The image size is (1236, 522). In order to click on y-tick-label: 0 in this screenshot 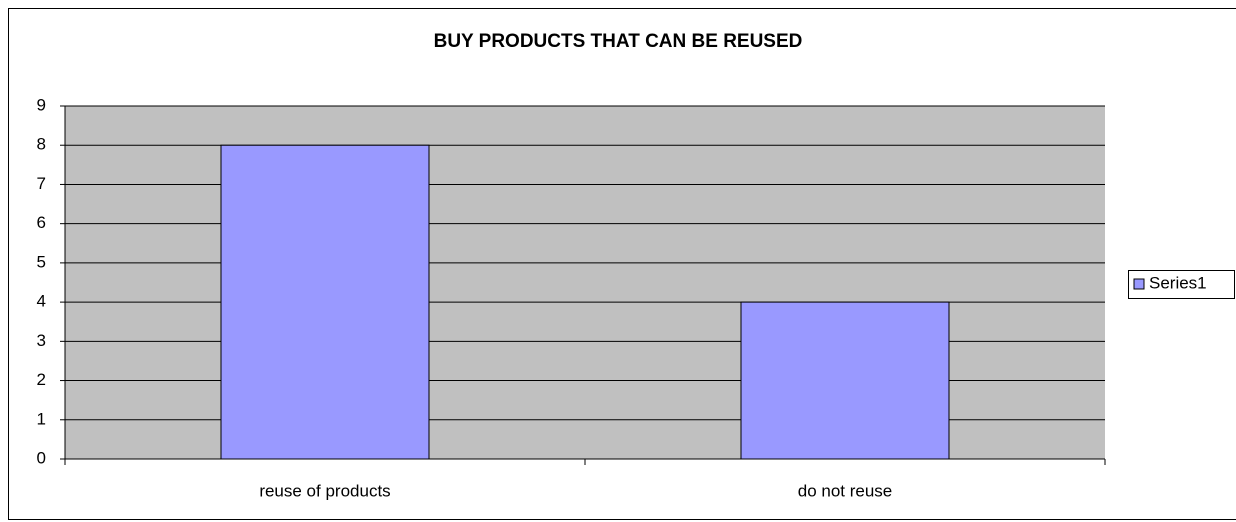, I will do `click(41, 457)`.